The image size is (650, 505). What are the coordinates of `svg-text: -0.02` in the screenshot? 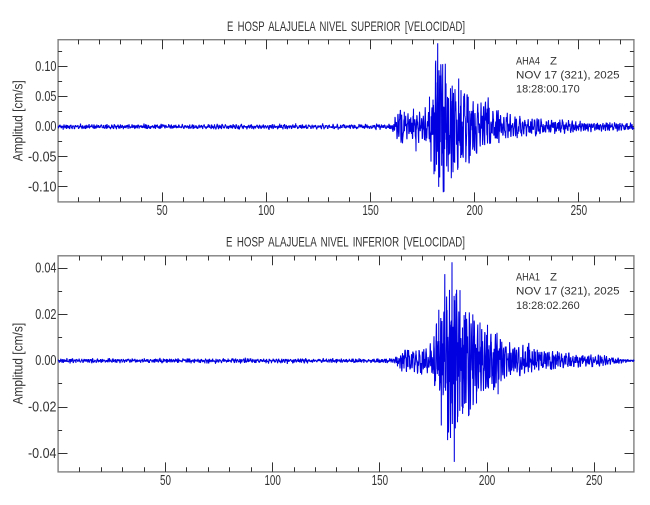 It's located at (42, 408).